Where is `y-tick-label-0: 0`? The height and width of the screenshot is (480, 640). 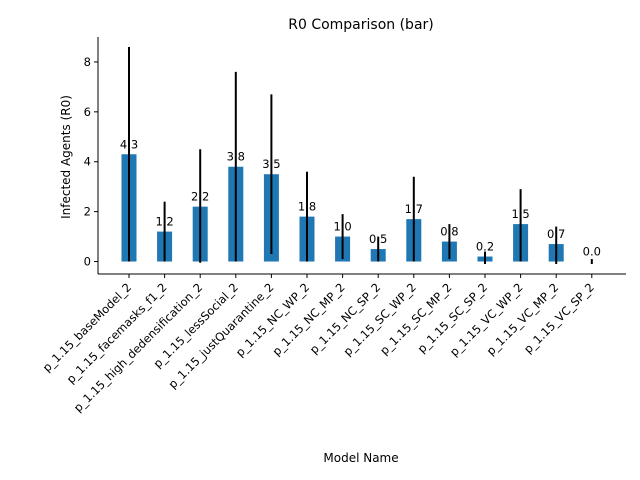 y-tick-label-0: 0 is located at coordinates (87, 262).